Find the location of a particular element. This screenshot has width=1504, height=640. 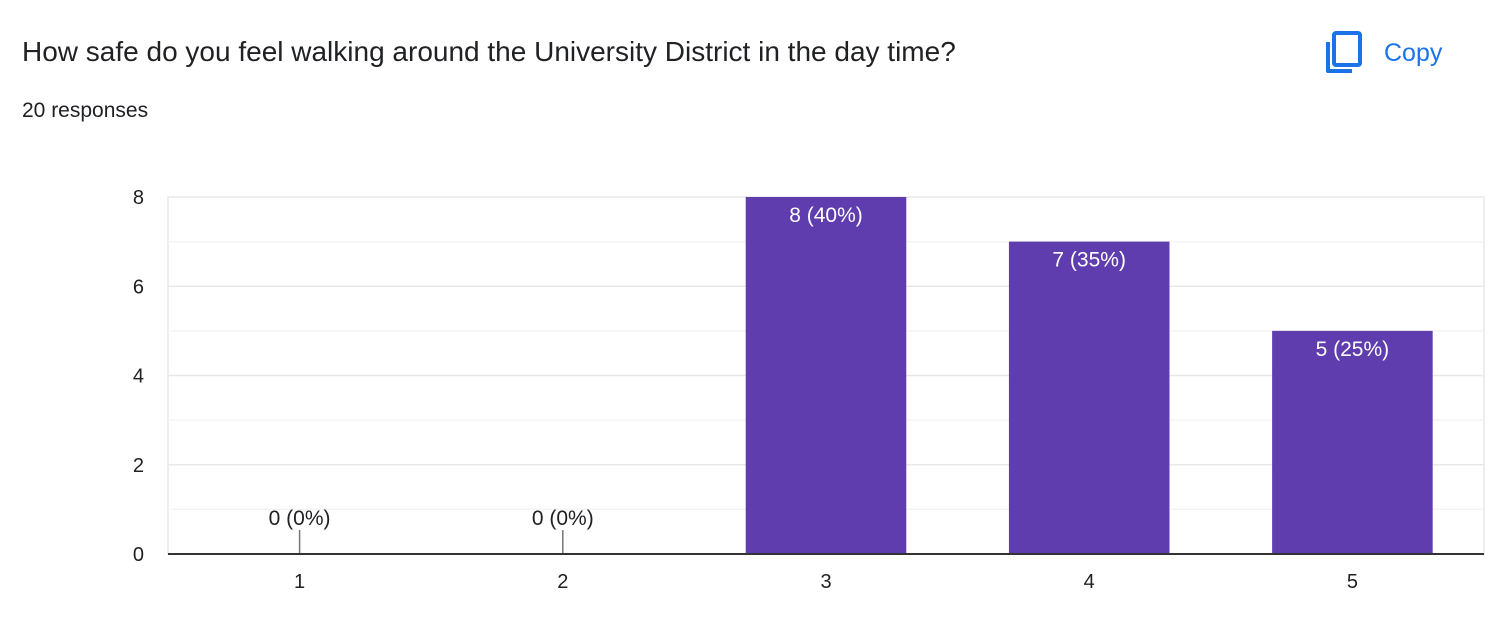

y-tick-label: 8 is located at coordinates (138, 198).